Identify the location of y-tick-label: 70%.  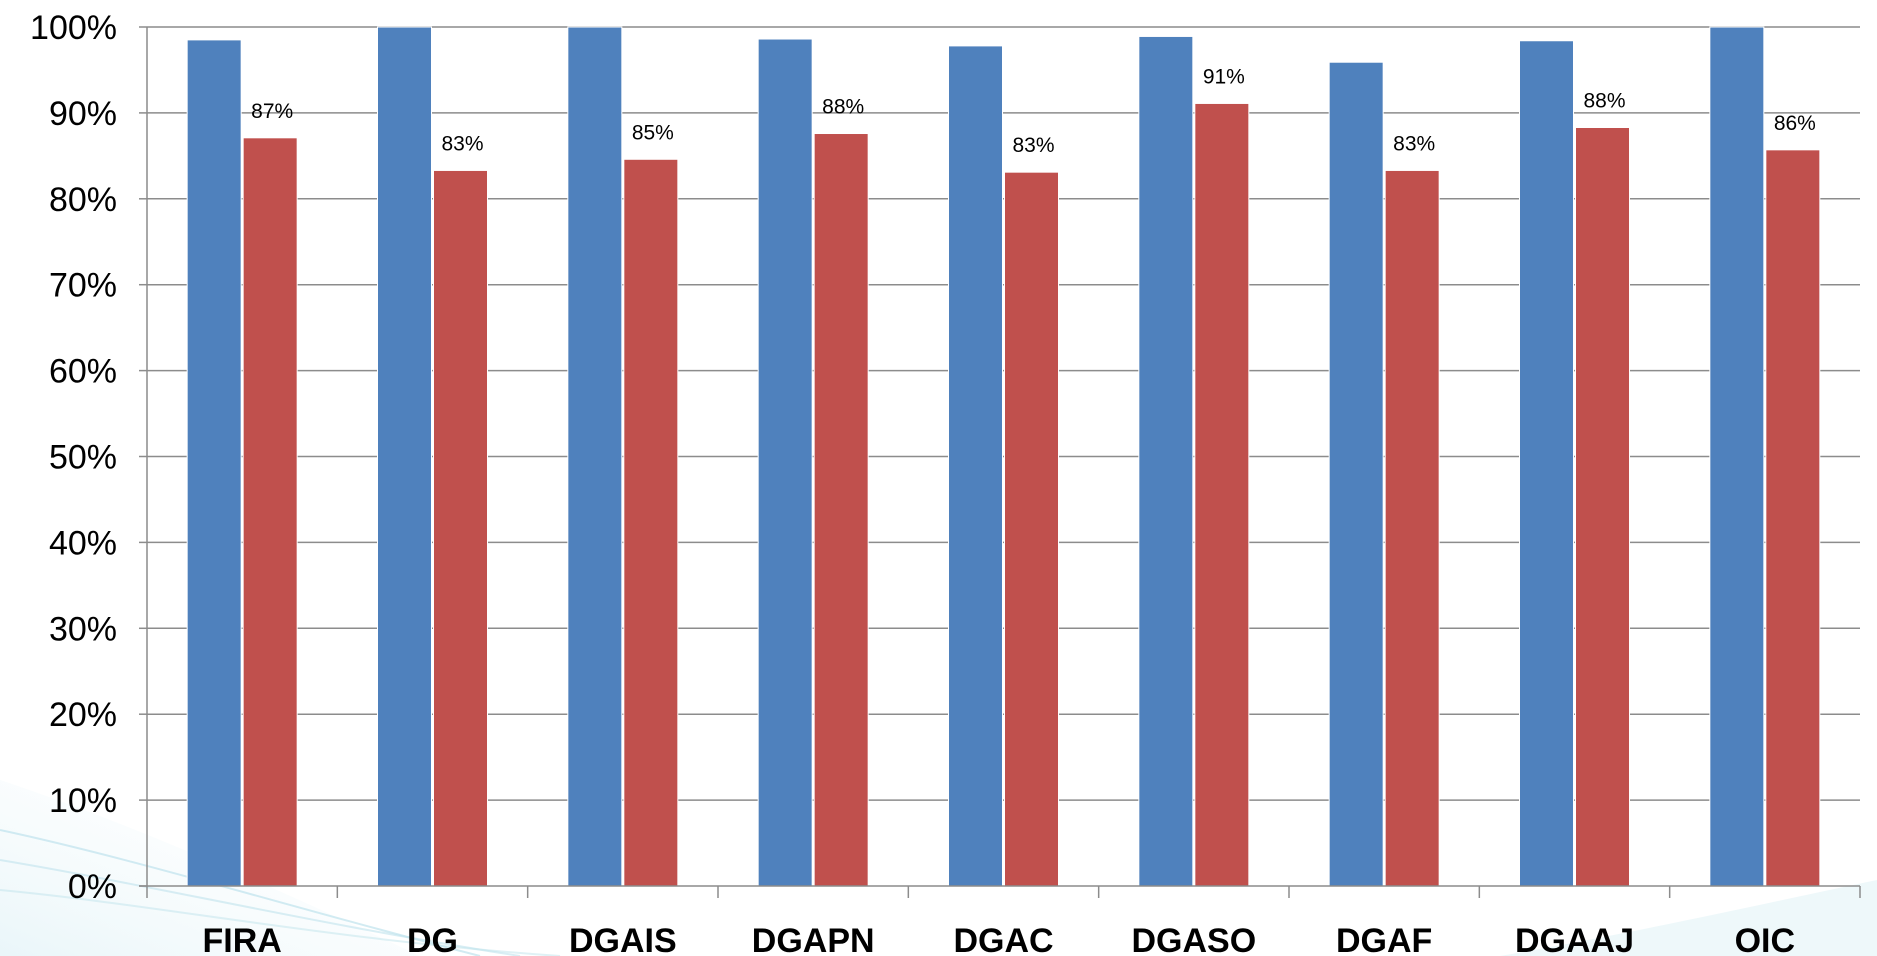
(83, 286).